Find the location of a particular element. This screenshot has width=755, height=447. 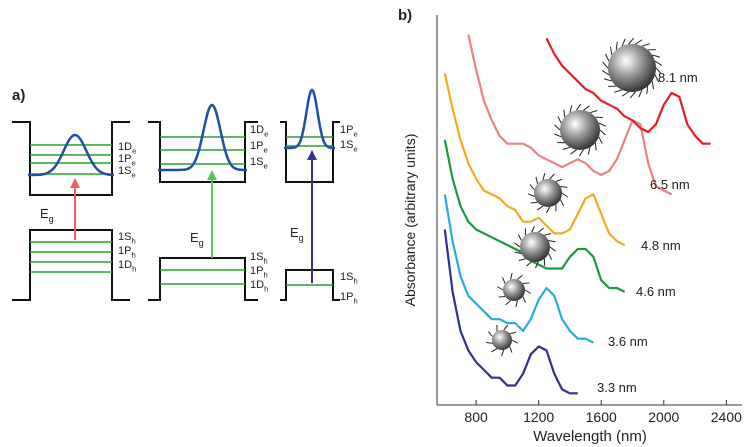

level-label: 1Pe is located at coordinates (259, 147).